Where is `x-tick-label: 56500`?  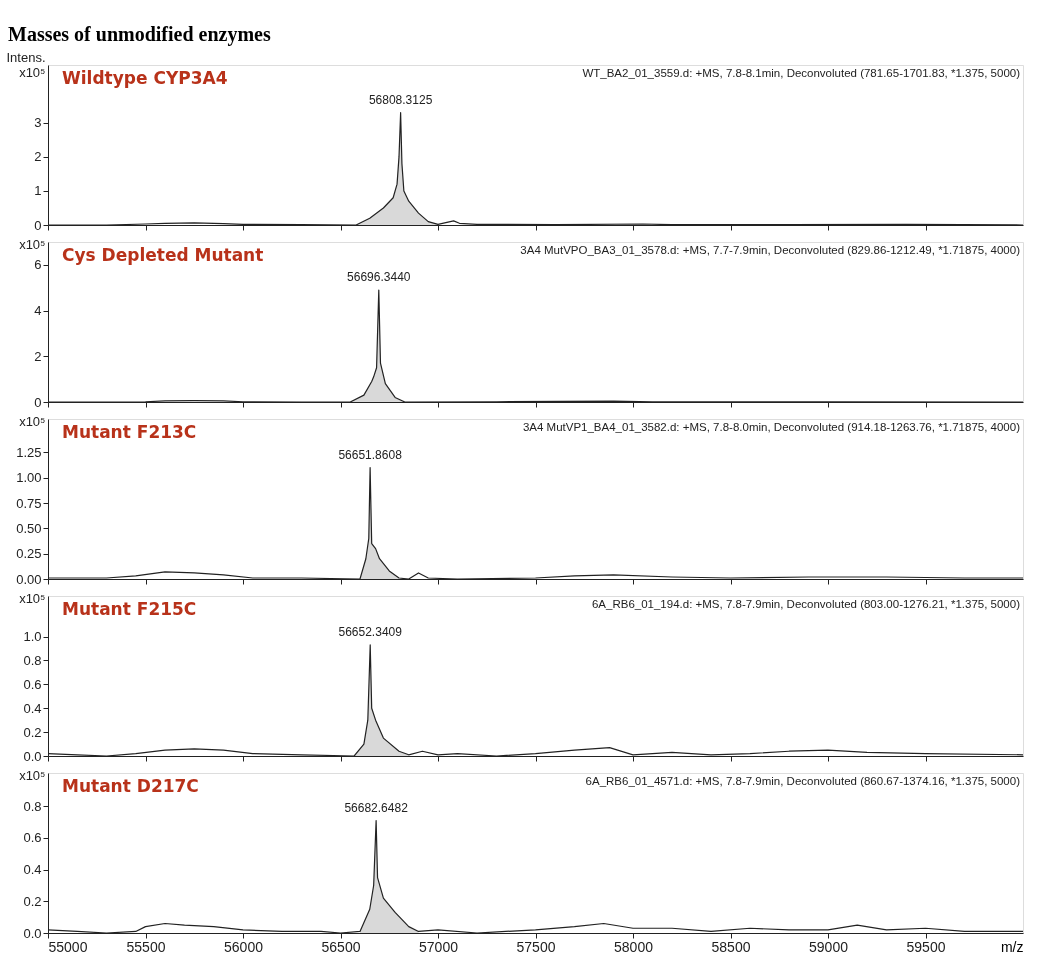 x-tick-label: 56500 is located at coordinates (341, 946).